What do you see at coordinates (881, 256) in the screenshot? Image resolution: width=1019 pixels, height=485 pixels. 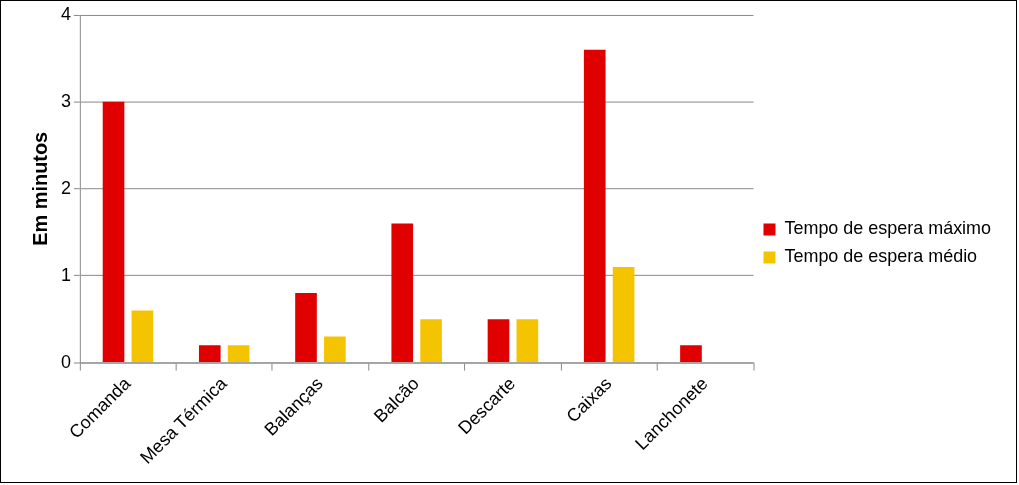 I see `legend-label: Tempo de espera médio` at bounding box center [881, 256].